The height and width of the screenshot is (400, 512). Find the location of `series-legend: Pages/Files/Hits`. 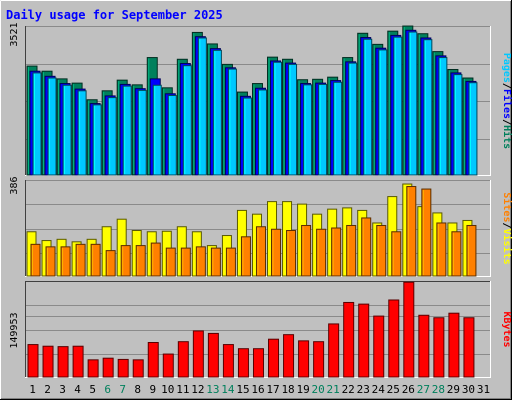

series-legend: Pages/Files/Hits is located at coordinates (506, 101).